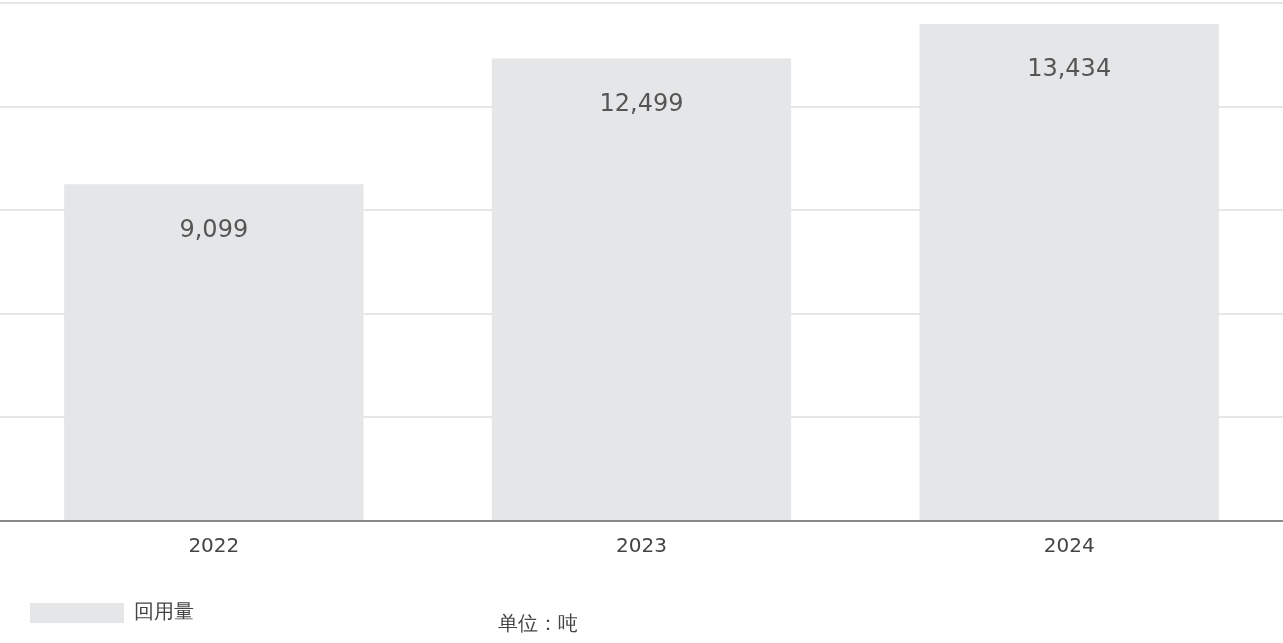 This screenshot has height=643, width=1283. I want to click on legend-label: 回用量, so click(164, 611).